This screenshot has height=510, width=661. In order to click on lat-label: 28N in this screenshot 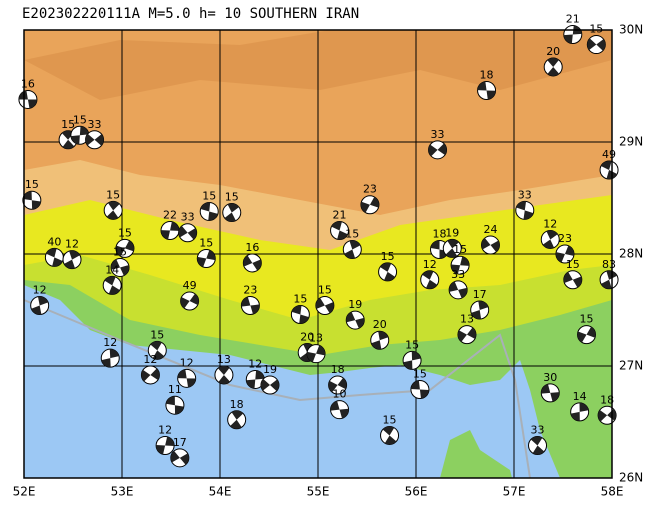, I will do `click(631, 254)`.